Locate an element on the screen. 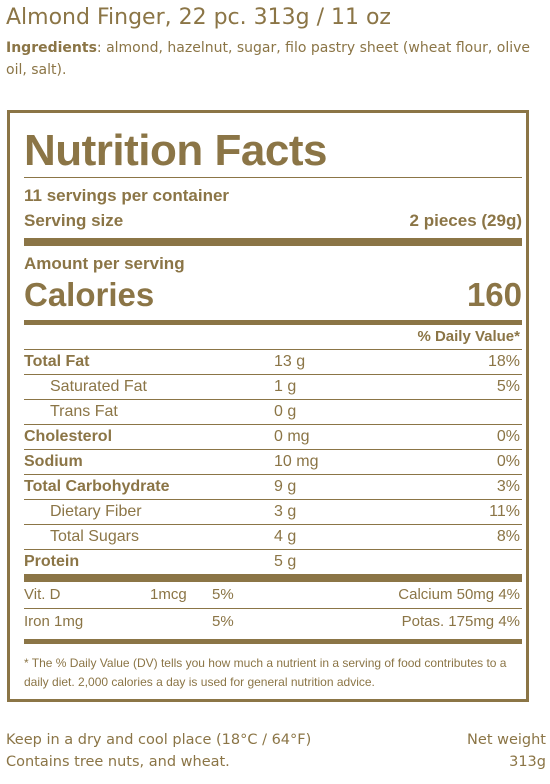  vitamin-name: Vit. D is located at coordinates (42, 594).